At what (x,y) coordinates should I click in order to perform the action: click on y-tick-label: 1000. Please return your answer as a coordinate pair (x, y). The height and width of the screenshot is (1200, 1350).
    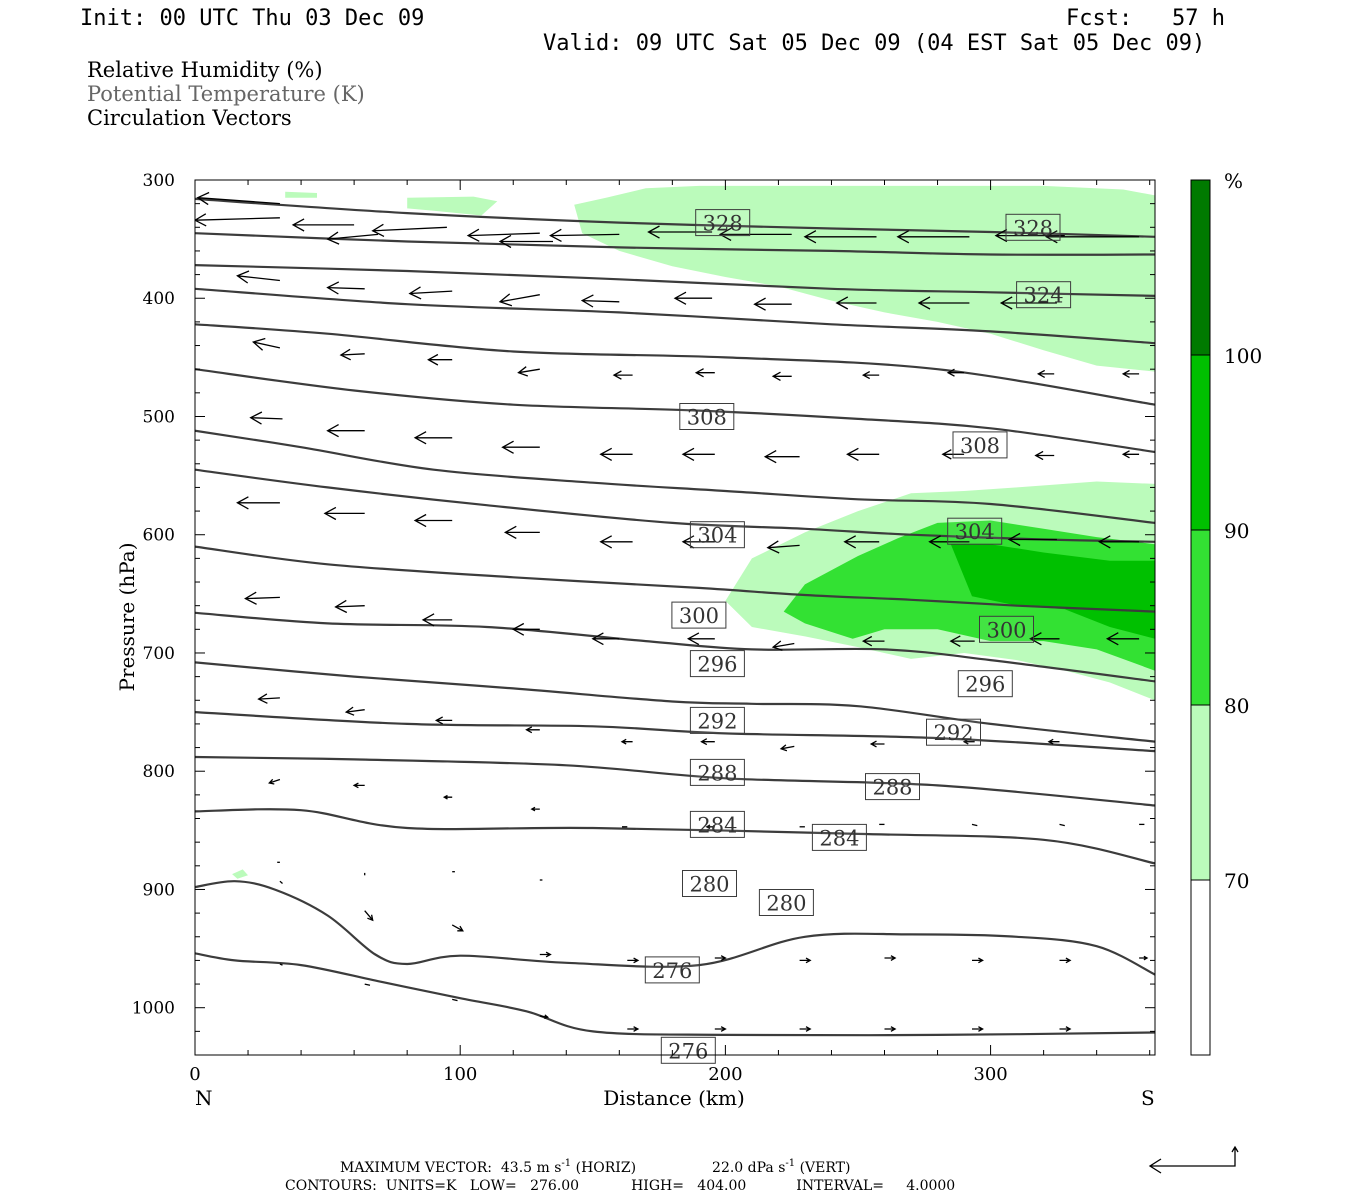
    Looking at the image, I should click on (153, 1009).